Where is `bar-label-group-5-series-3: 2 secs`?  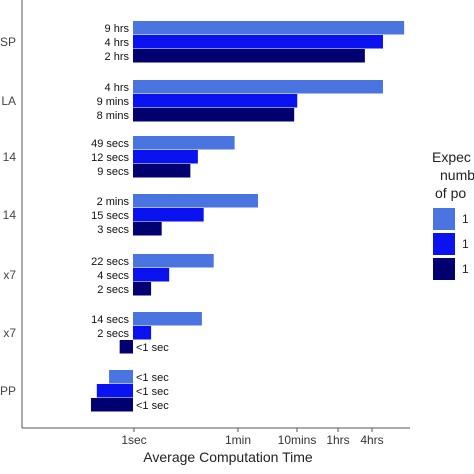 bar-label-group-5-series-3: 2 secs is located at coordinates (113, 290).